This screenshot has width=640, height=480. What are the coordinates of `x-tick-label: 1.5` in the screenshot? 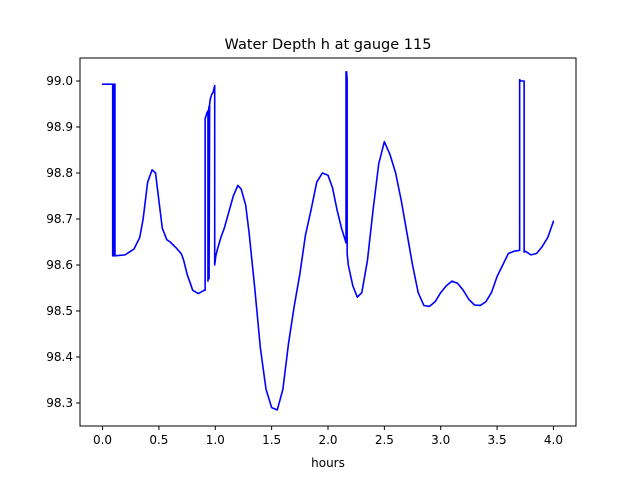 It's located at (271, 440).